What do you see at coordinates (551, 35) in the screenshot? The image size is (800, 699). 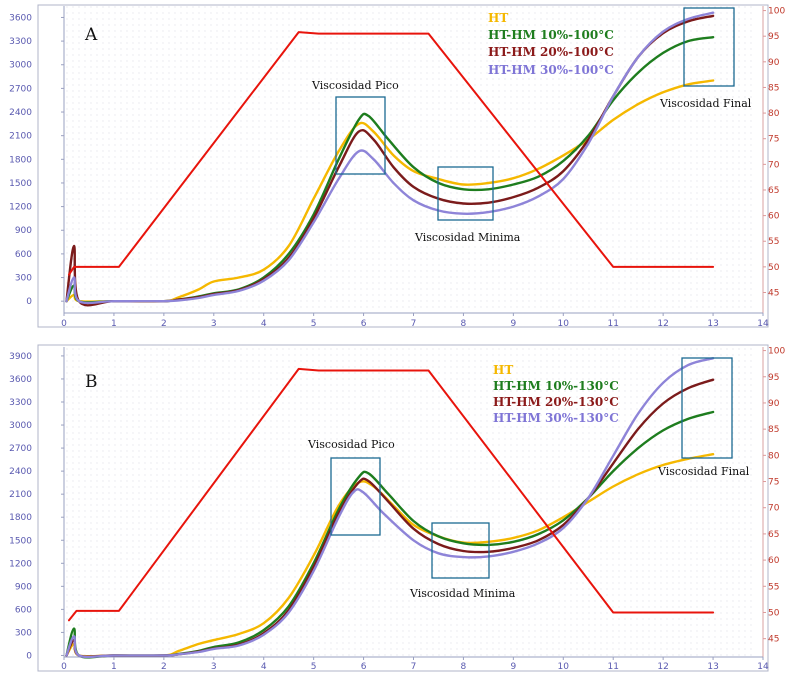 I see `panel-a-legend-entry-2: HT-HM 10%-100°C` at bounding box center [551, 35].